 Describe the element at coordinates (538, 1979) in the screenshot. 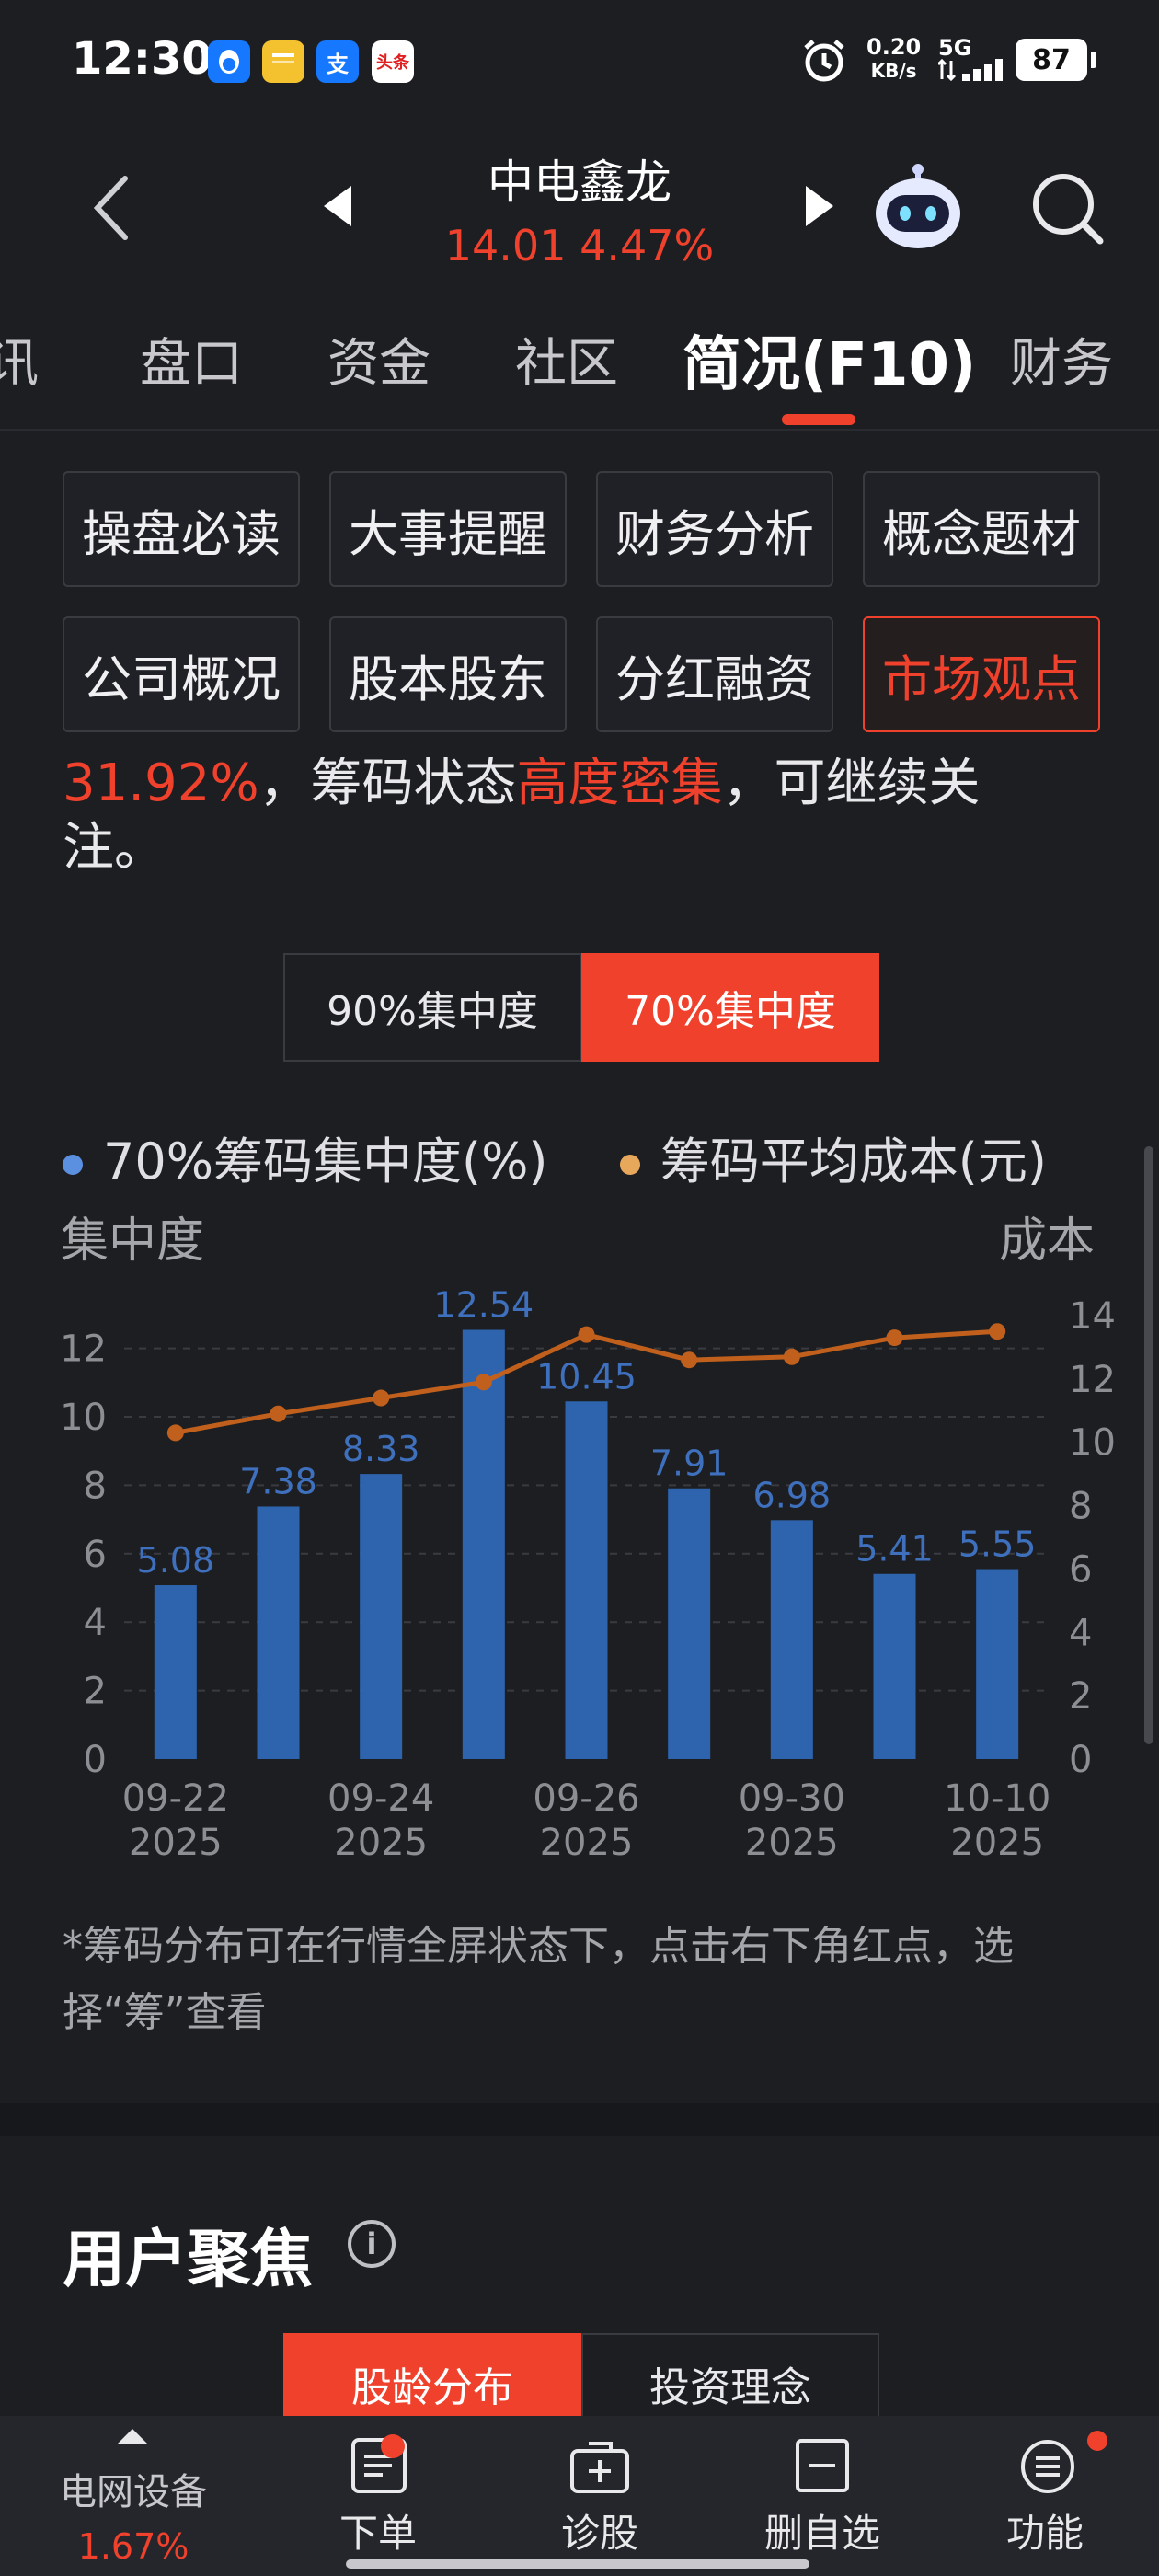

I see `chip-note: *筹码分布可在行情全屏状态下，点击右下角红点，选择“筹”查看` at that location.